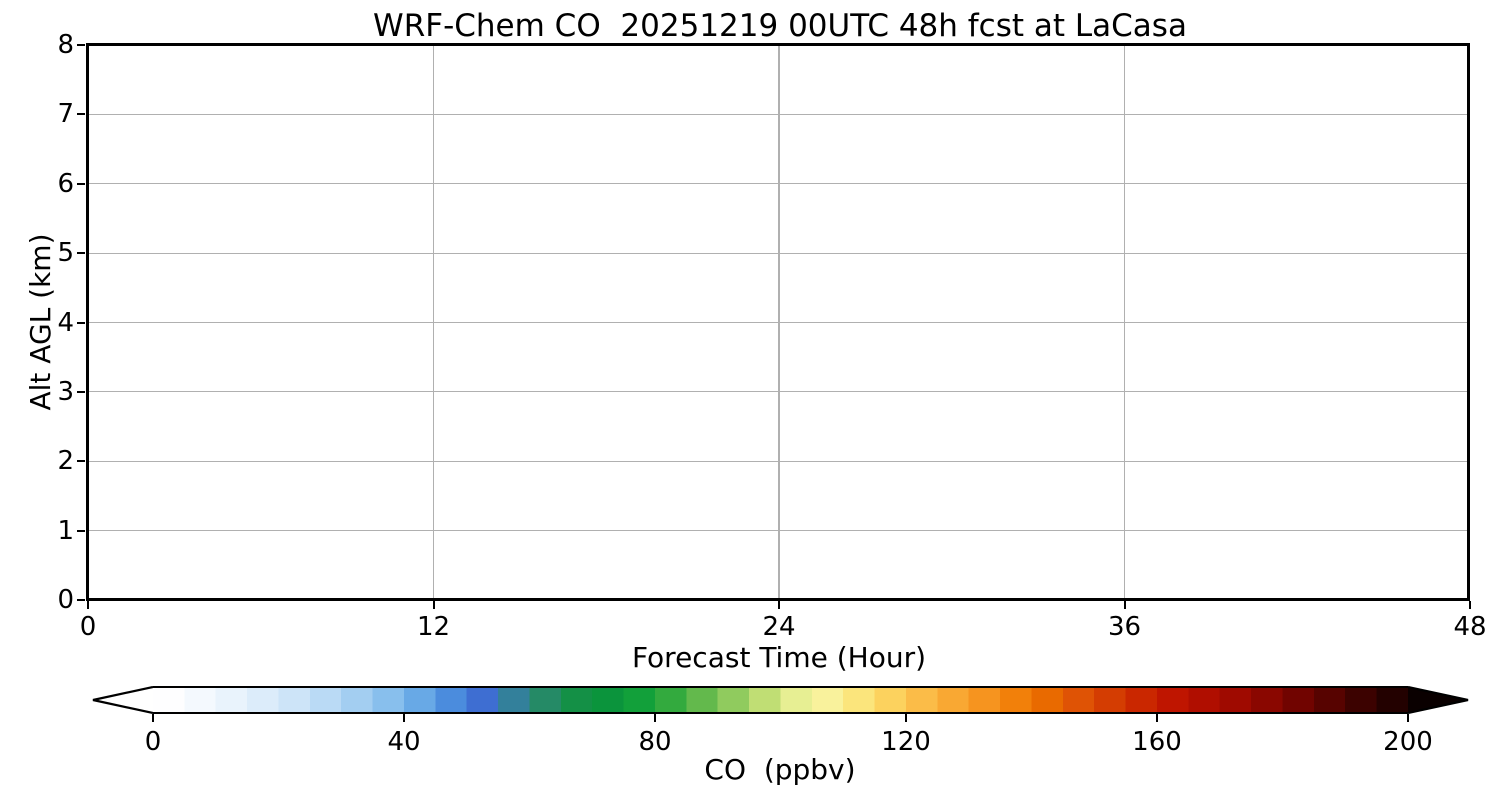 This screenshot has height=800, width=1500. What do you see at coordinates (433, 627) in the screenshot?
I see `x-tick-label: 12` at bounding box center [433, 627].